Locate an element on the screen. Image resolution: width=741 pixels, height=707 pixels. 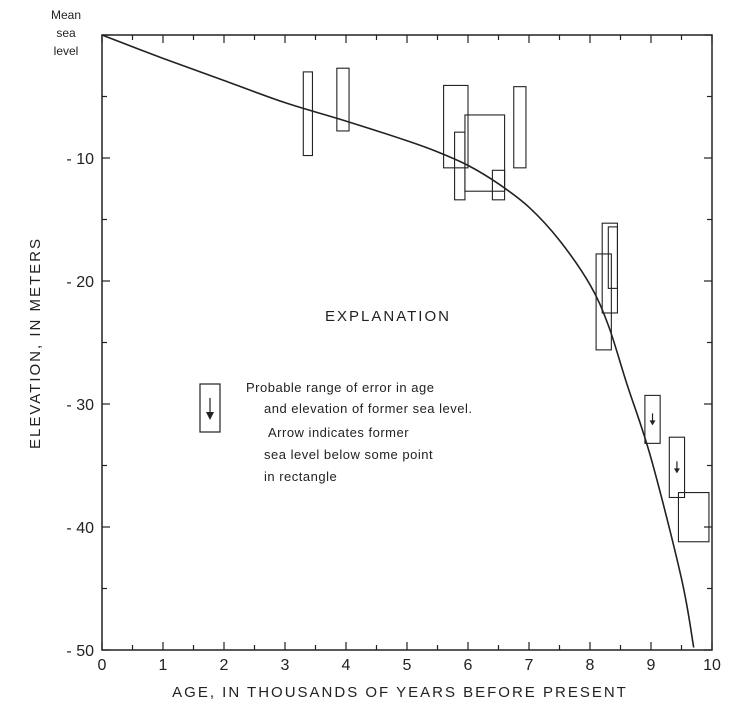
y-tick-label: - 40 is located at coordinates (80, 528).